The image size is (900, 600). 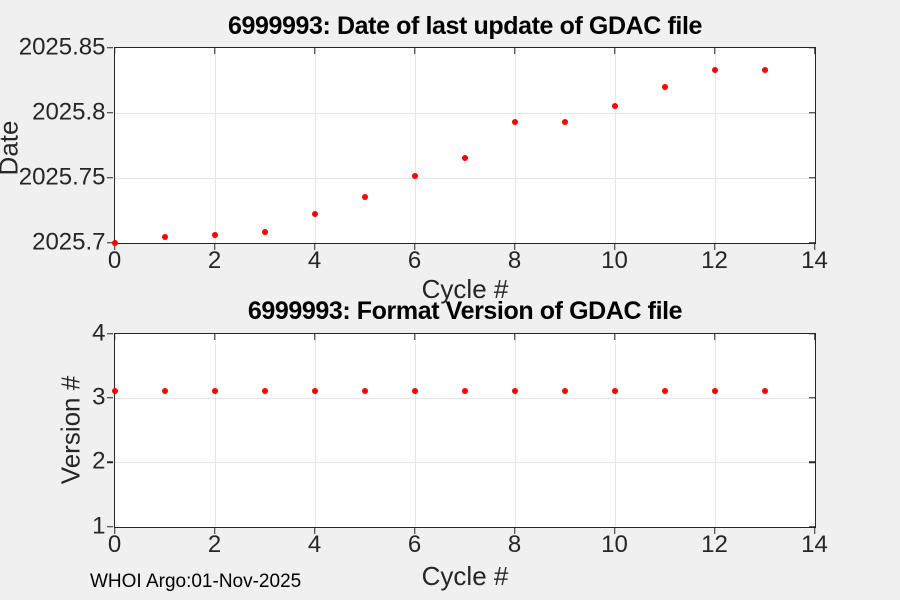 I want to click on watermark-text: WHOI Argo:01-Nov-2025, so click(x=196, y=581).